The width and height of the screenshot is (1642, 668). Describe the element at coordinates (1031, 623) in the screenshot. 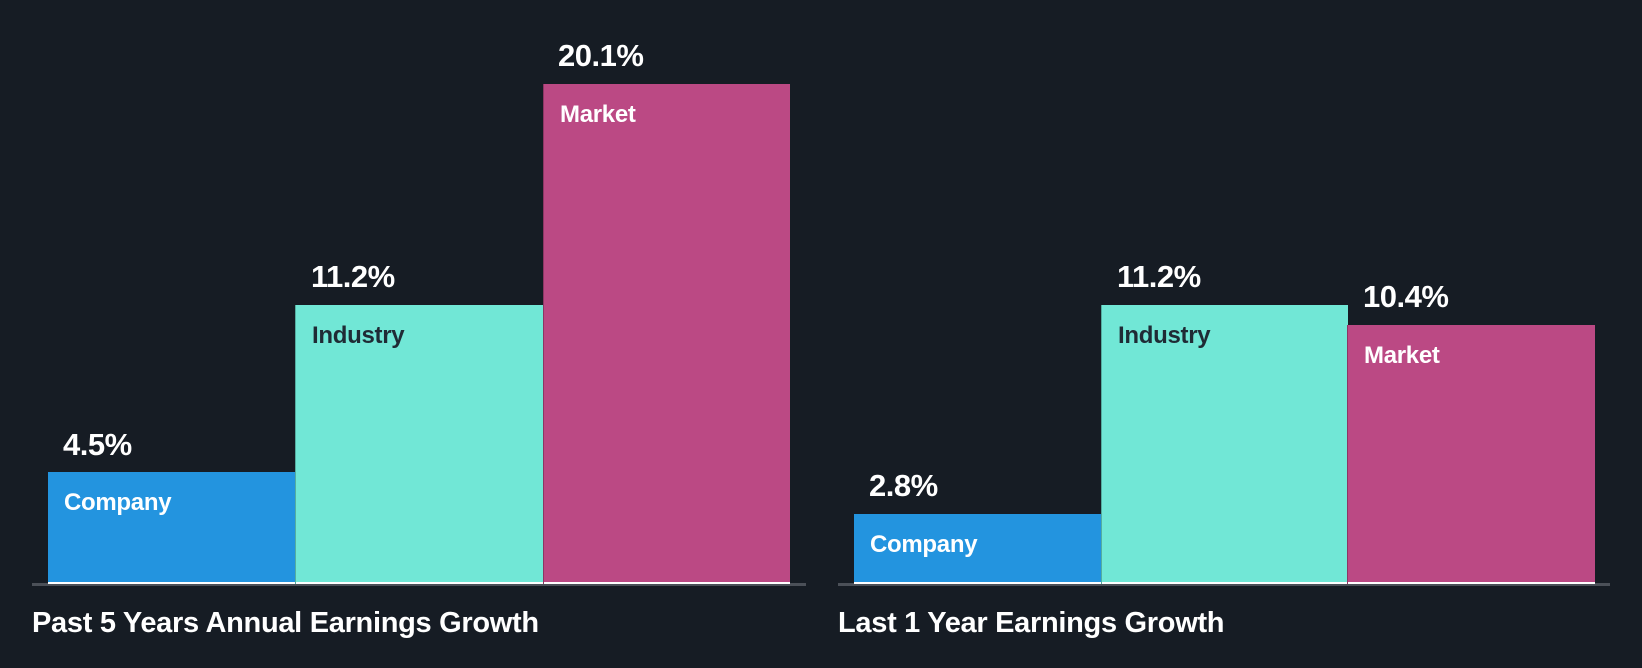

I see `chart-title: Last 1 Year Earnings Growth` at that location.